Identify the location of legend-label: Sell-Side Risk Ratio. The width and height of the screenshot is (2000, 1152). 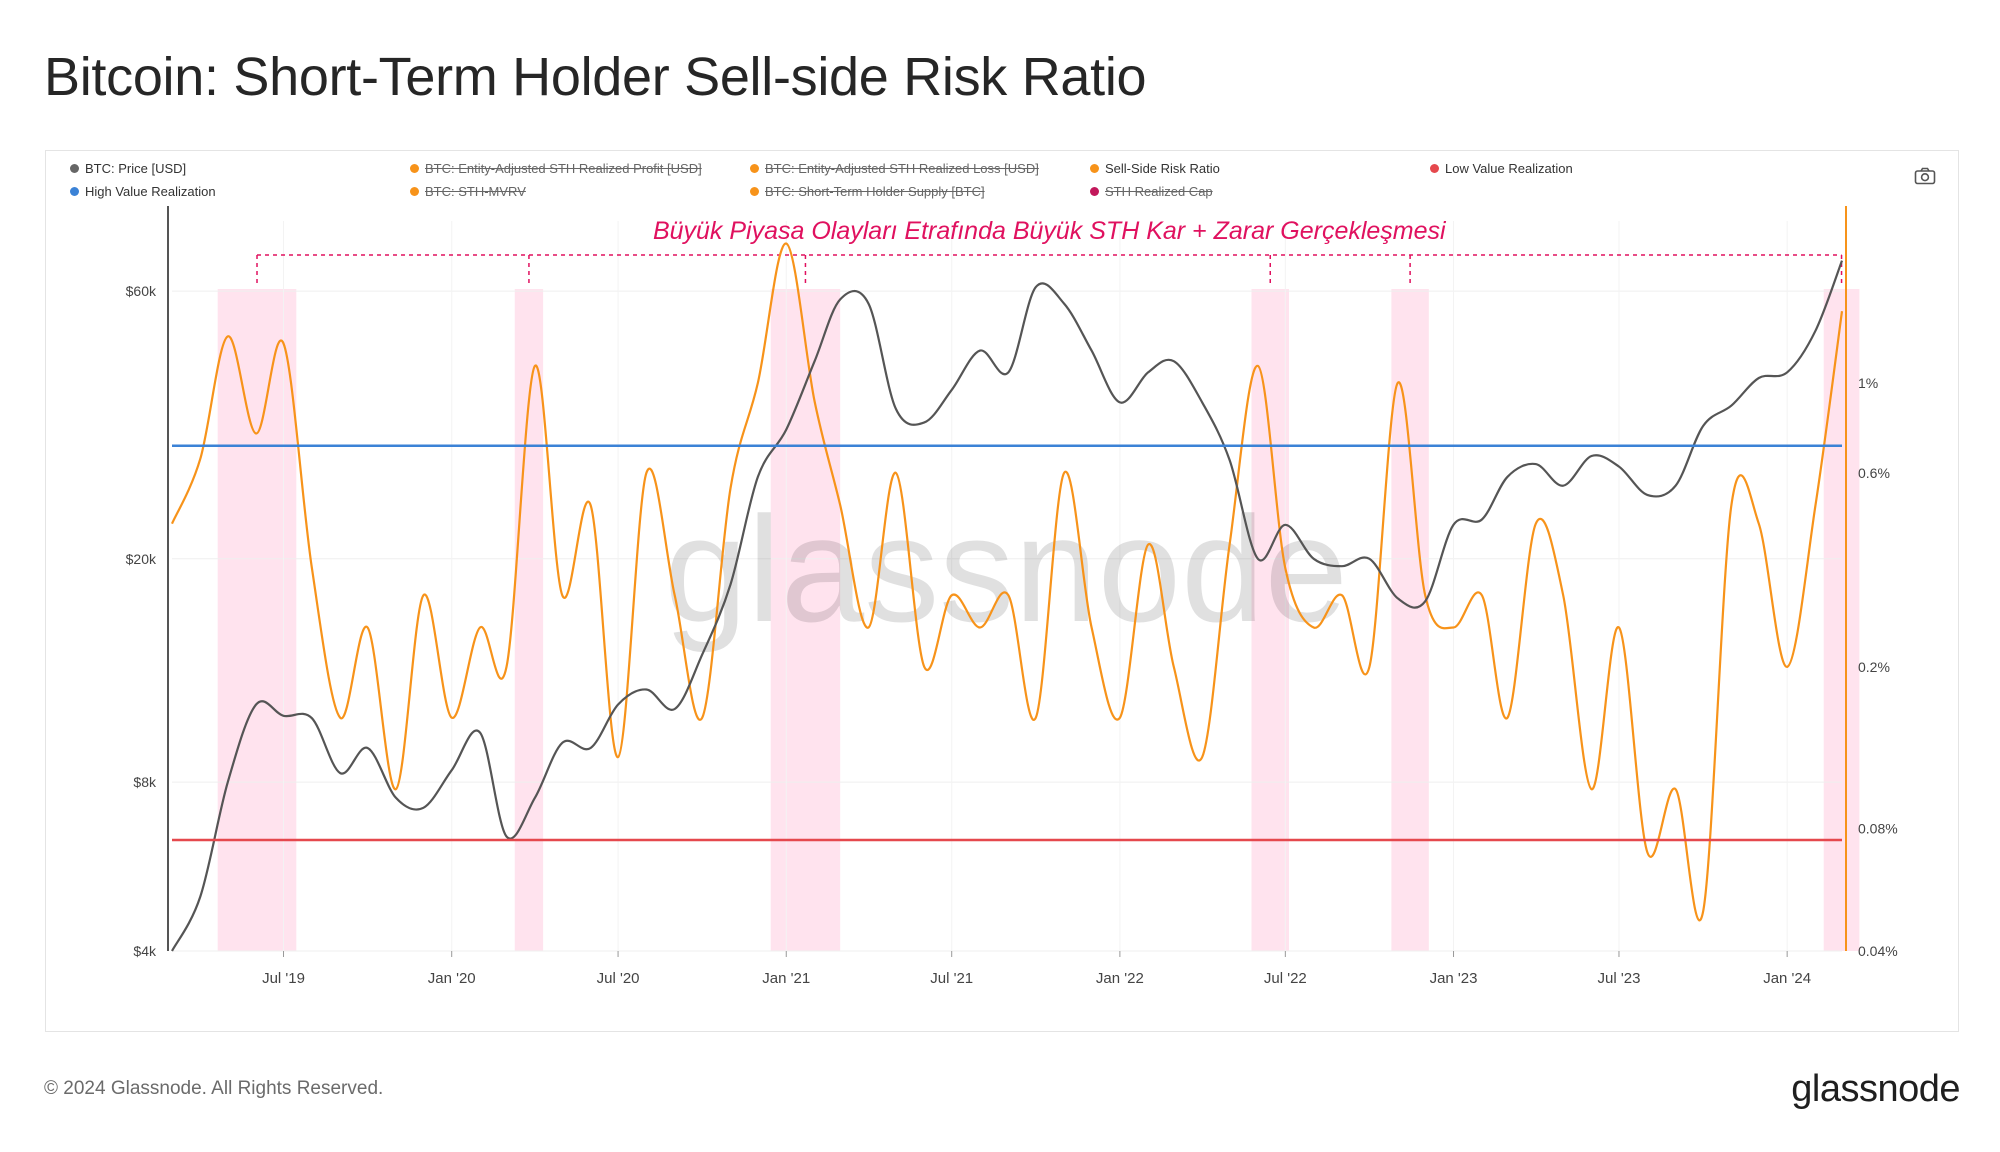
(1162, 168).